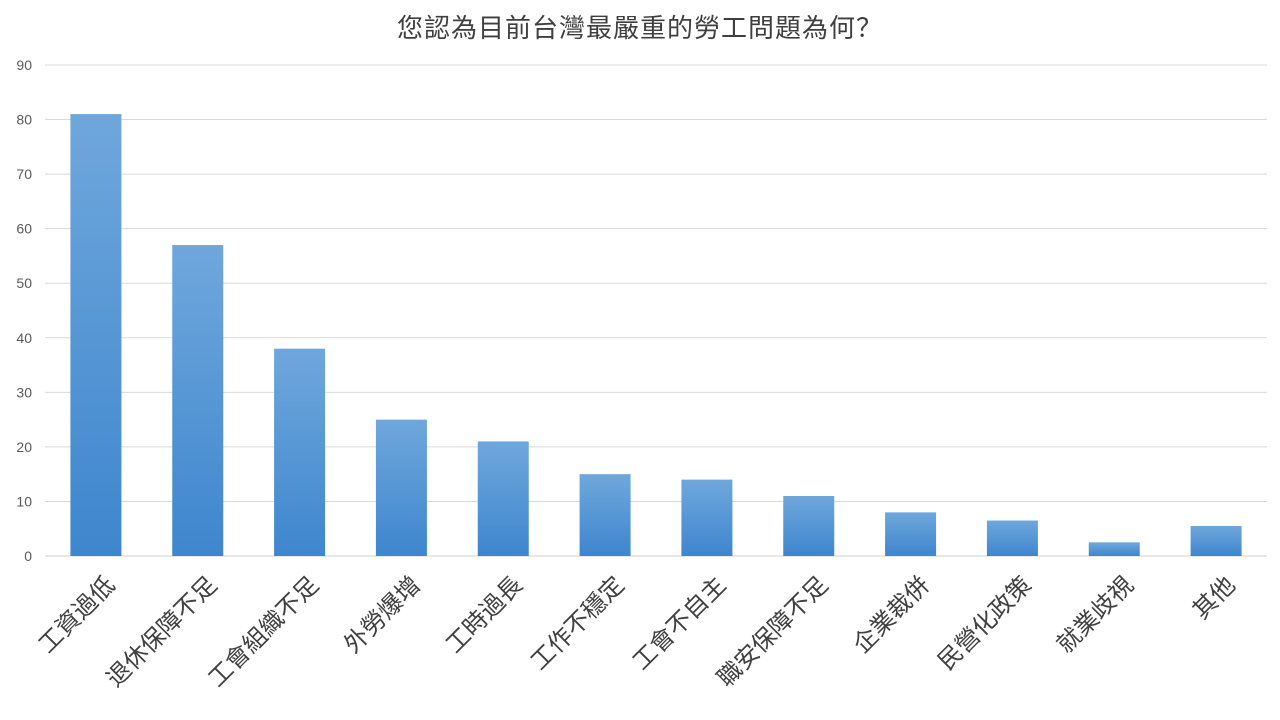  What do you see at coordinates (1214, 598) in the screenshot?
I see `x-tick-label: 其他` at bounding box center [1214, 598].